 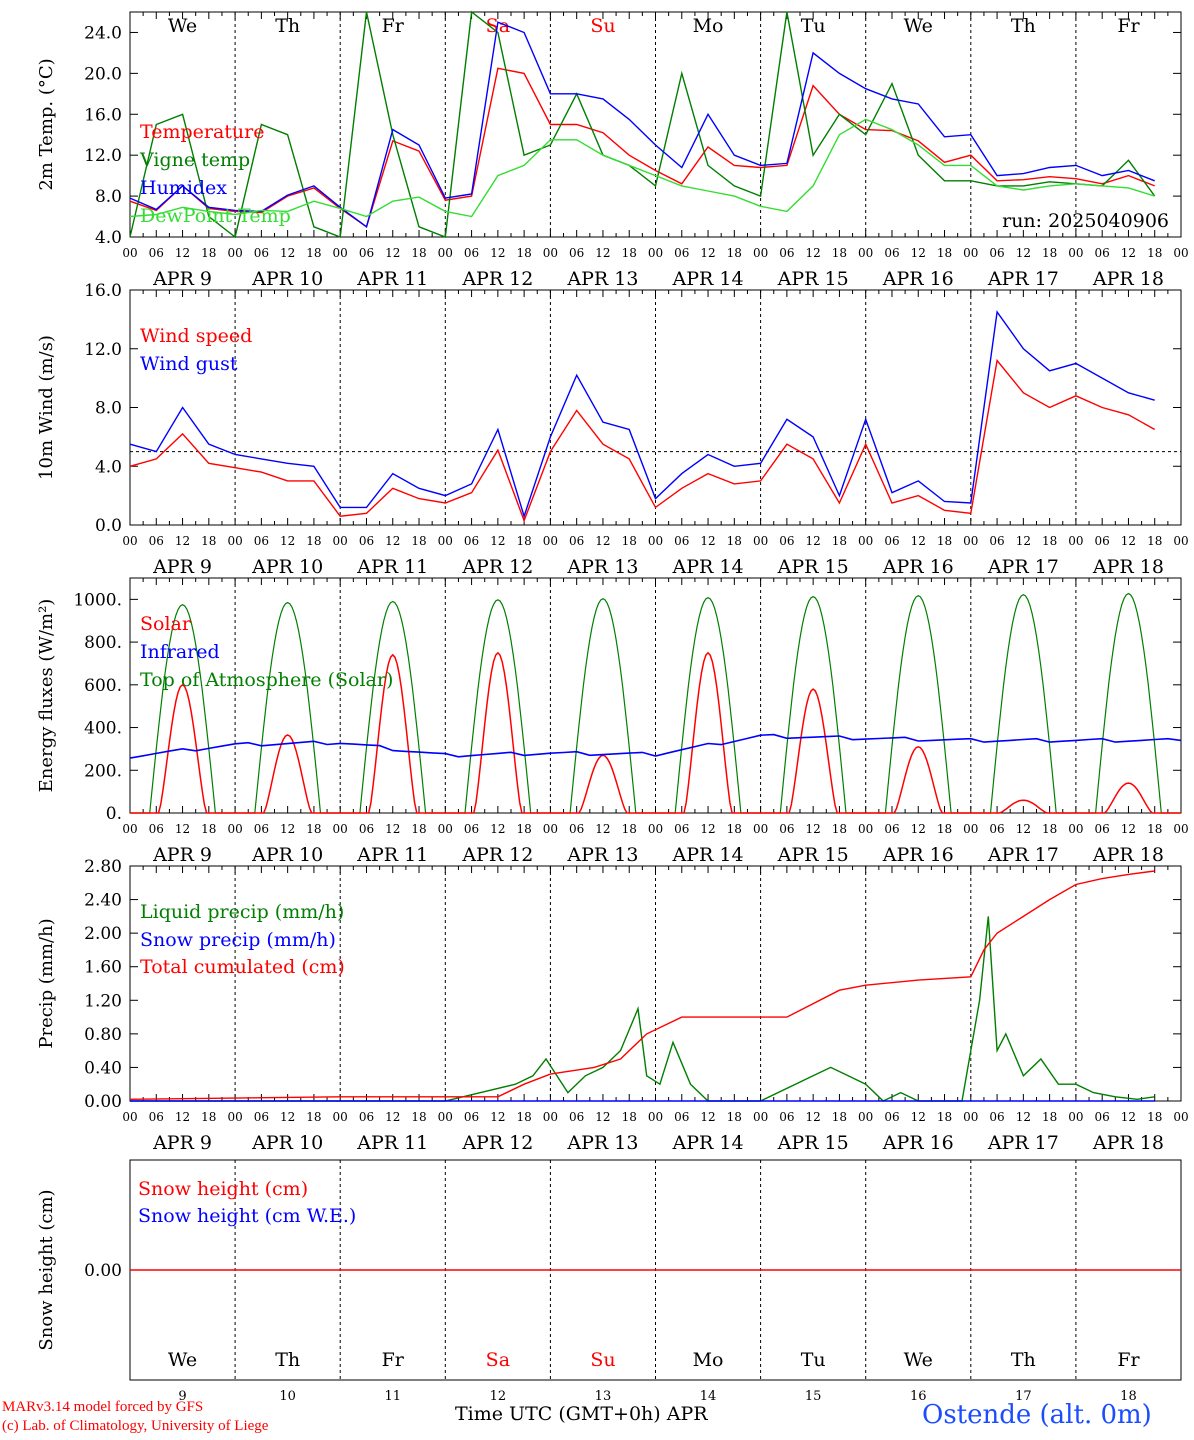 What do you see at coordinates (602, 26) in the screenshot?
I see `weekday-label: Su` at bounding box center [602, 26].